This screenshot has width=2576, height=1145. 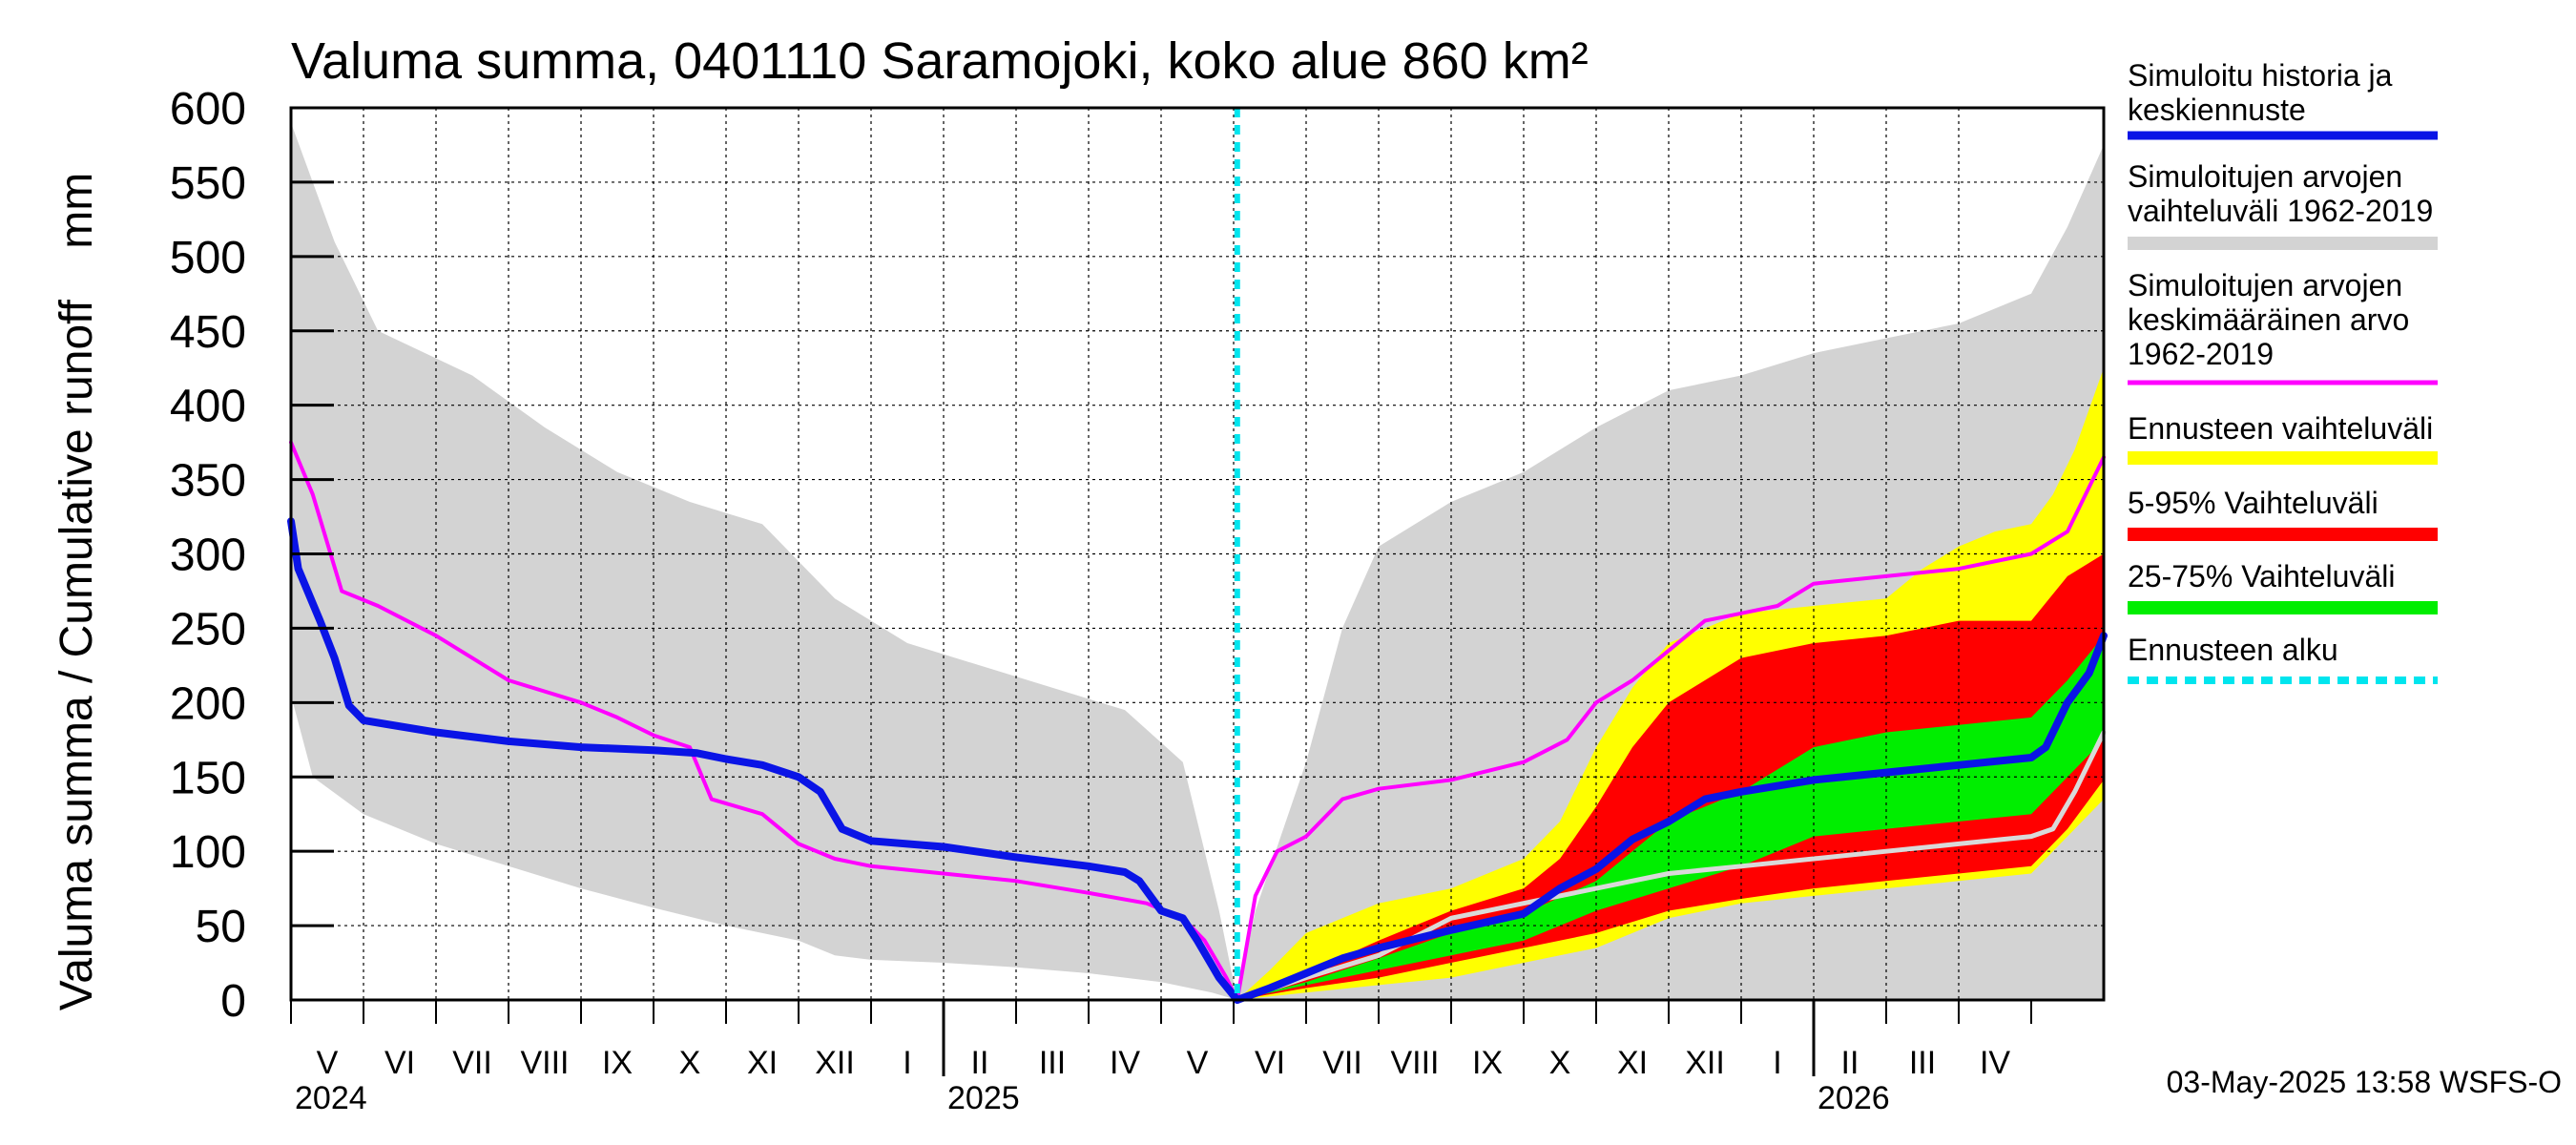 What do you see at coordinates (208, 778) in the screenshot?
I see `y-tick-label: 150` at bounding box center [208, 778].